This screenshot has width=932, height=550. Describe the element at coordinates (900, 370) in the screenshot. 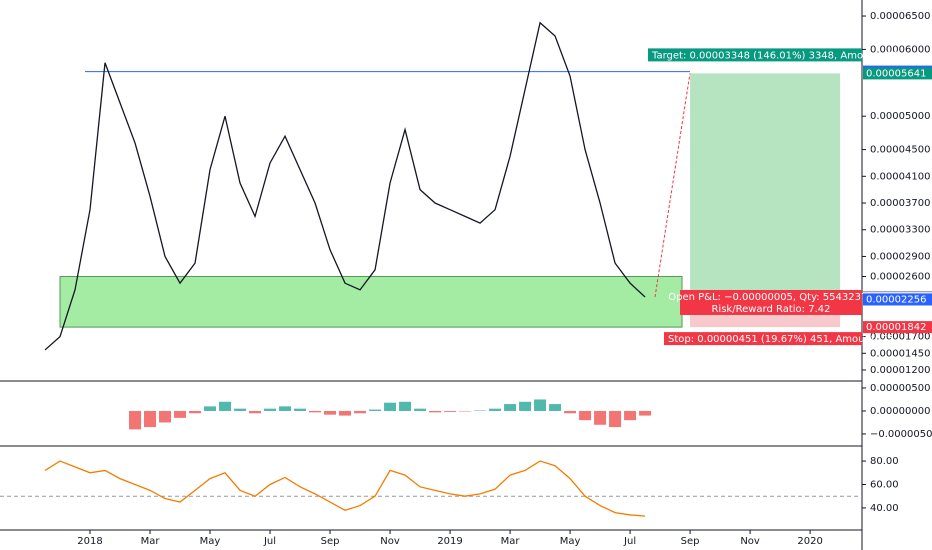

I see `y-tick-label: 0.00001200` at that location.